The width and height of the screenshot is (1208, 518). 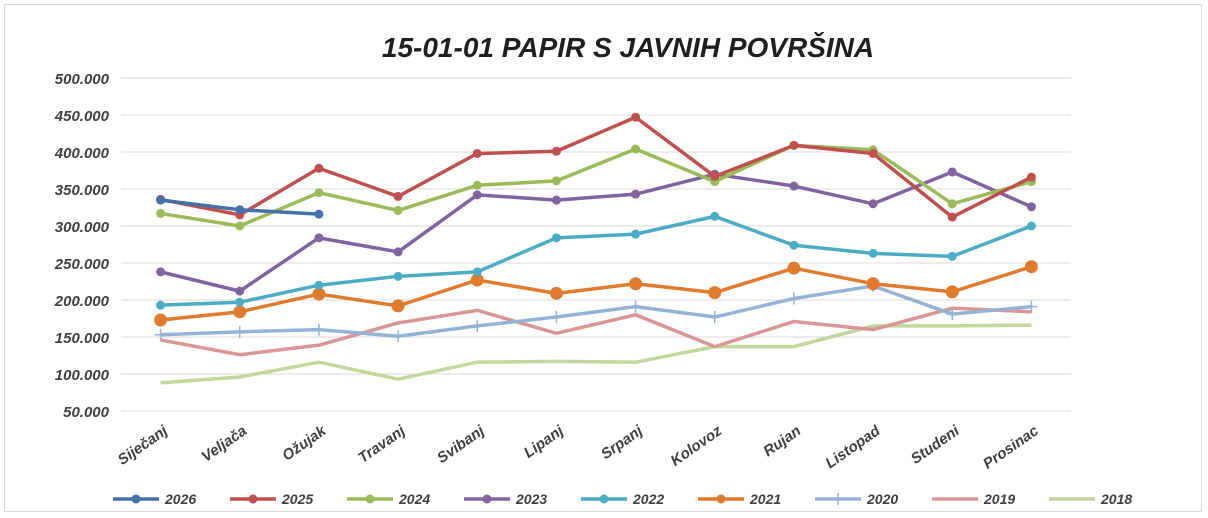 What do you see at coordinates (143, 445) in the screenshot?
I see `x-tick-label: Siječanj` at bounding box center [143, 445].